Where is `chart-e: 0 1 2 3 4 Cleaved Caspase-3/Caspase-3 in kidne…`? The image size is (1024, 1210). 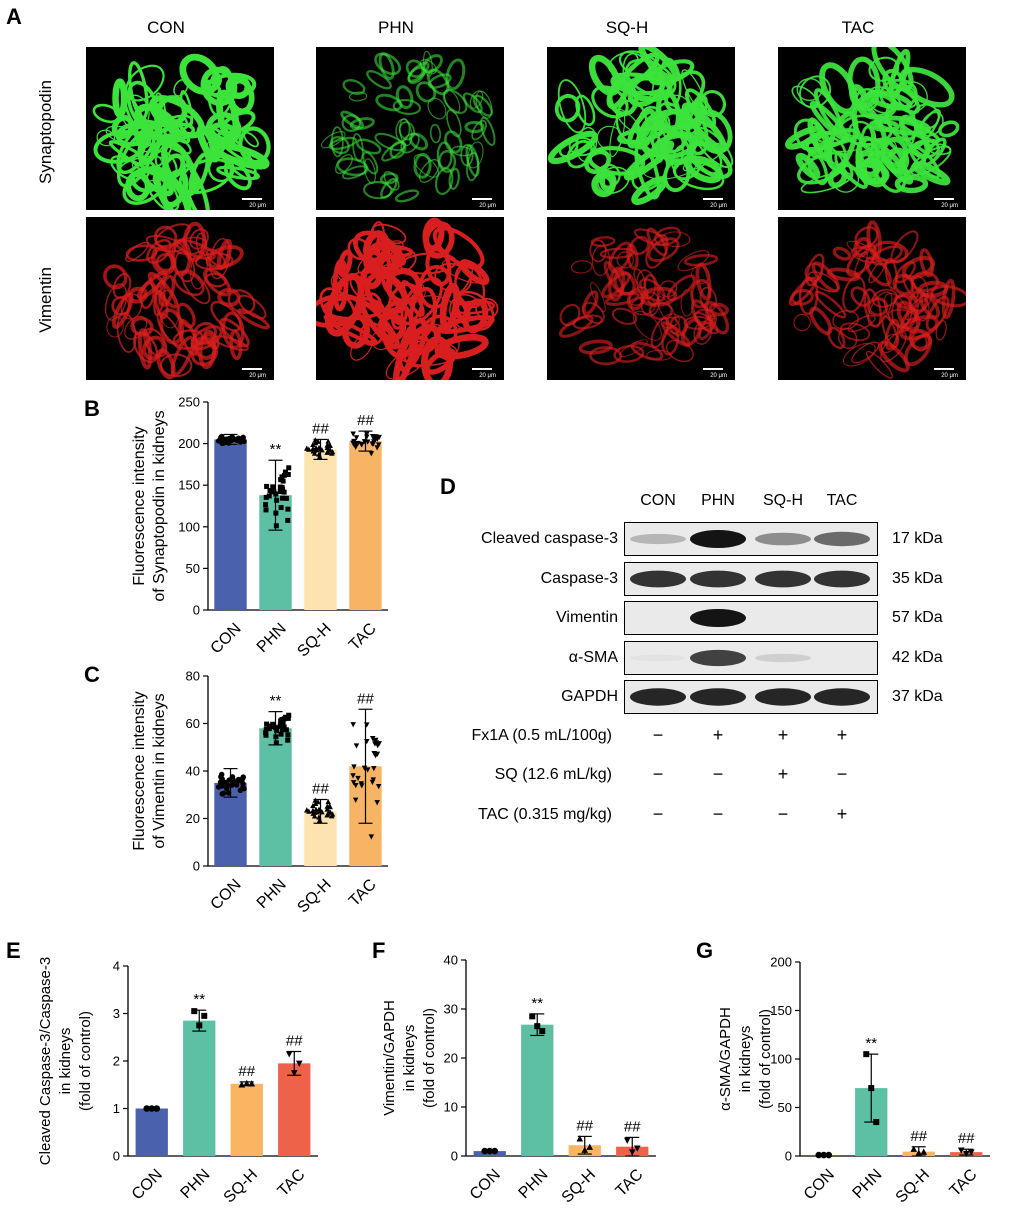 chart-e: 0 1 2 3 4 Cleaved Caspase-3/Caspase-3 in kidne… is located at coordinates (177, 1081).